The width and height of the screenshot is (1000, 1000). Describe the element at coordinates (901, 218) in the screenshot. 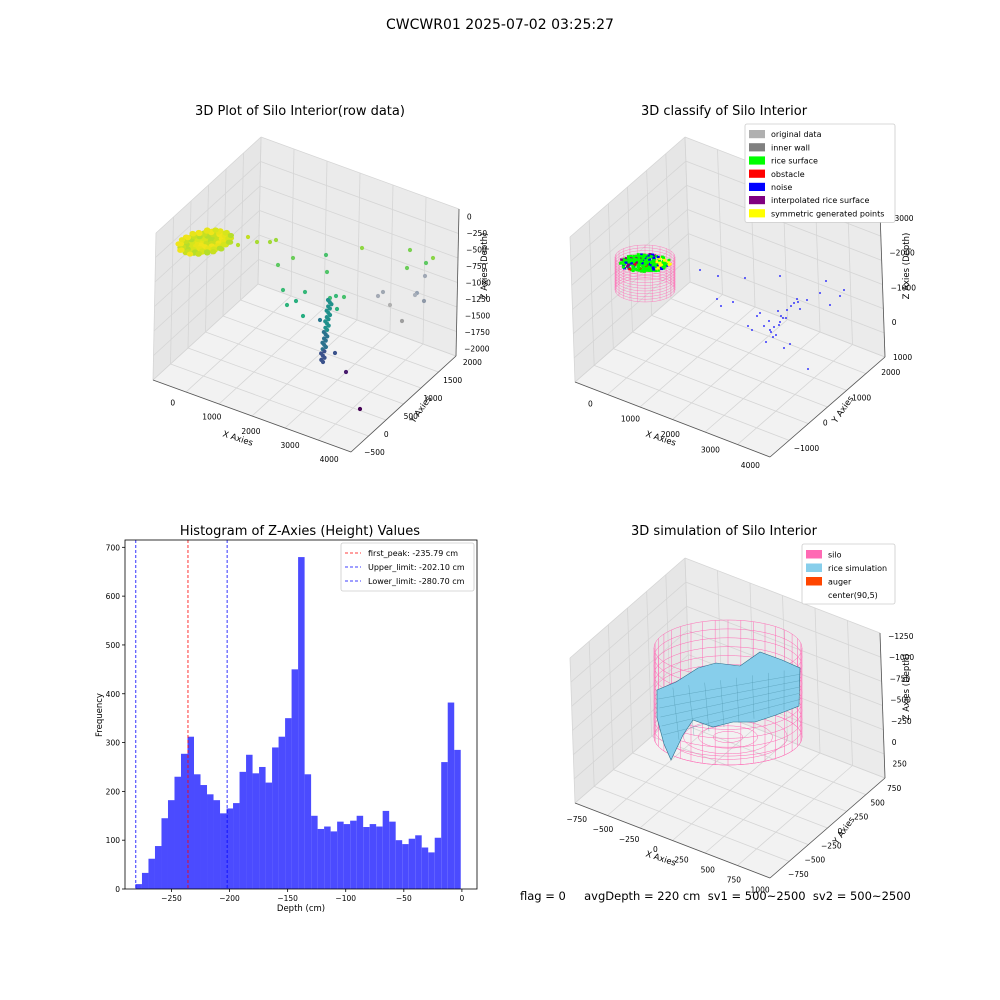

I see `z-tick-label: −3000` at that location.